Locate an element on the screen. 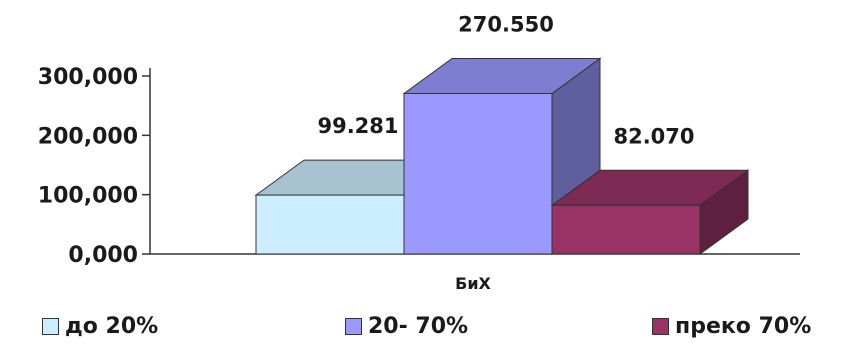  legend-label-2: 20- 70% is located at coordinates (418, 326).